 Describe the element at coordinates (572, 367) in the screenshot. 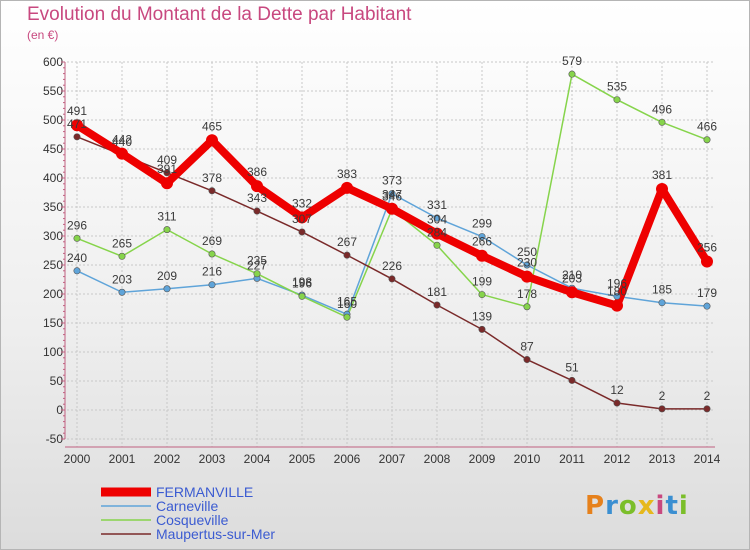

I see `data-label: 51` at that location.